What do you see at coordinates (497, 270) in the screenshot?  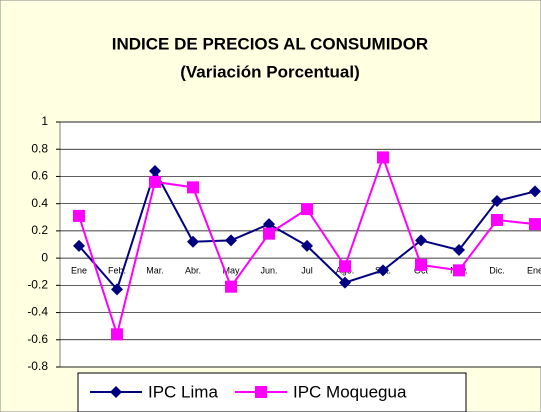 I see `x-tick-label: Dic.` at bounding box center [497, 270].